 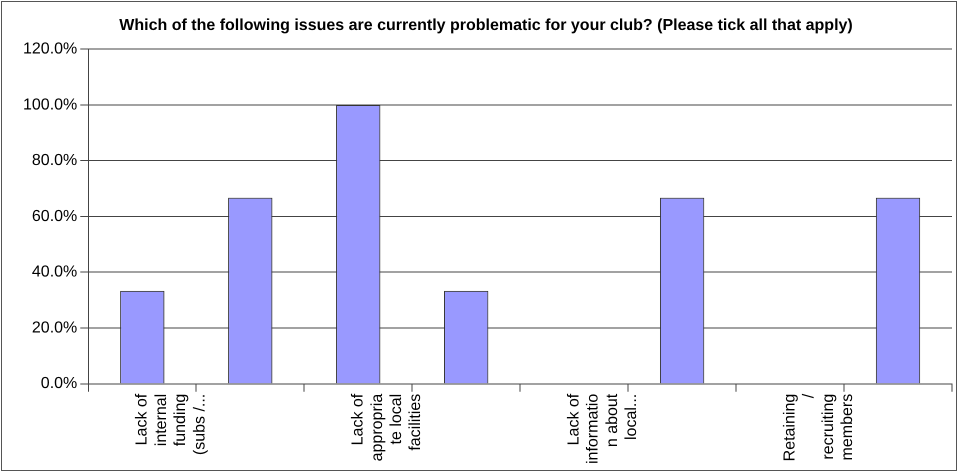 What do you see at coordinates (59, 383) in the screenshot?
I see `y-tick-label: 0.0%` at bounding box center [59, 383].